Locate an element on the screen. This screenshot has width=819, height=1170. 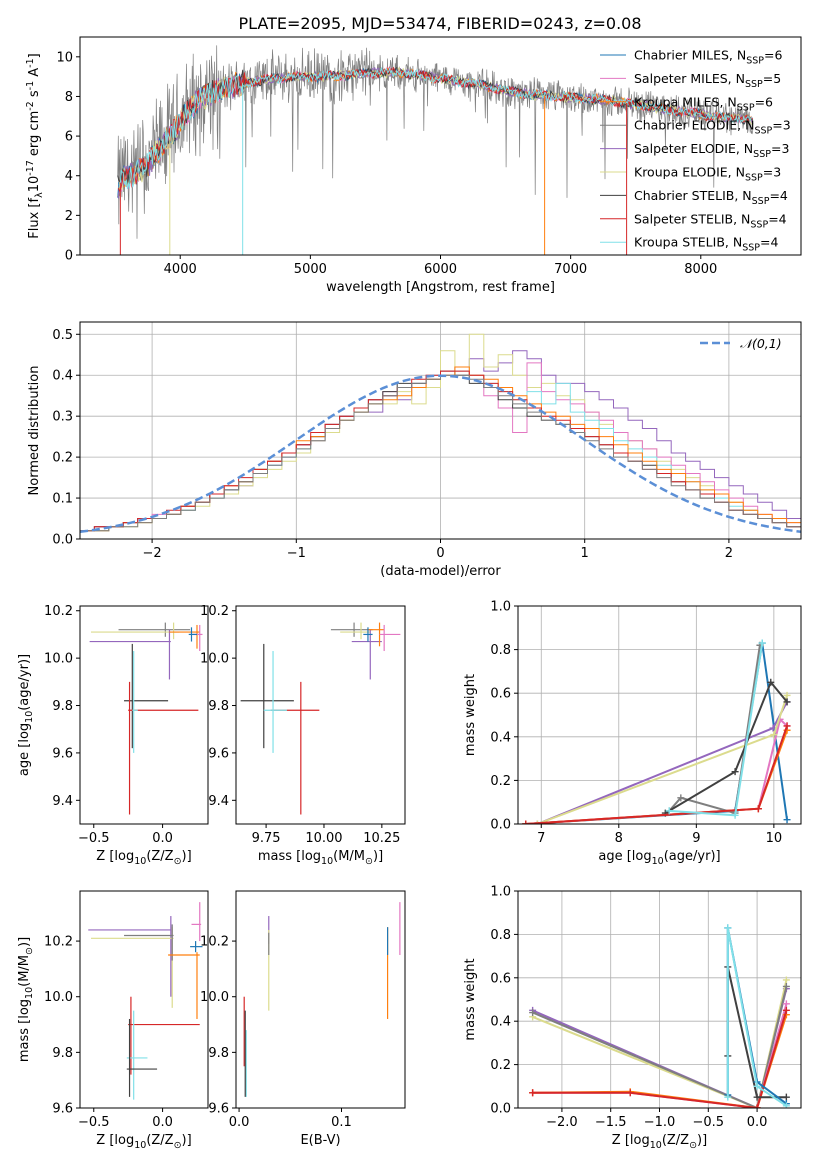
legend-label: Chabrier STELIB, NSSP=4 is located at coordinates (711, 197).